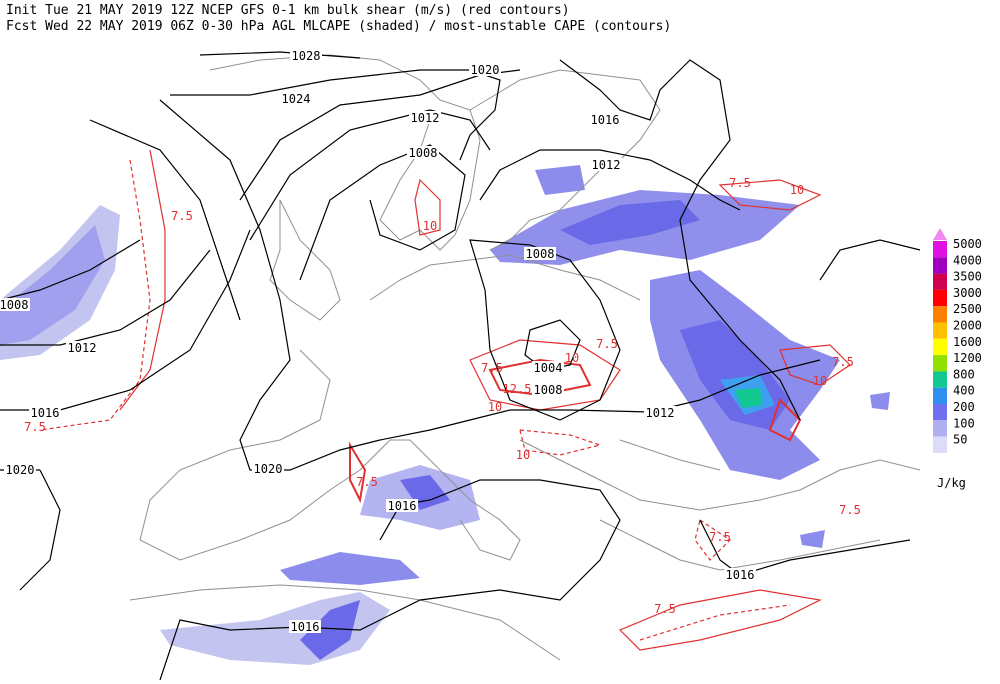 Image resolution: width=1000 pixels, height=684 pixels. Describe the element at coordinates (967, 326) in the screenshot. I see `legend-label: 2000` at that location.